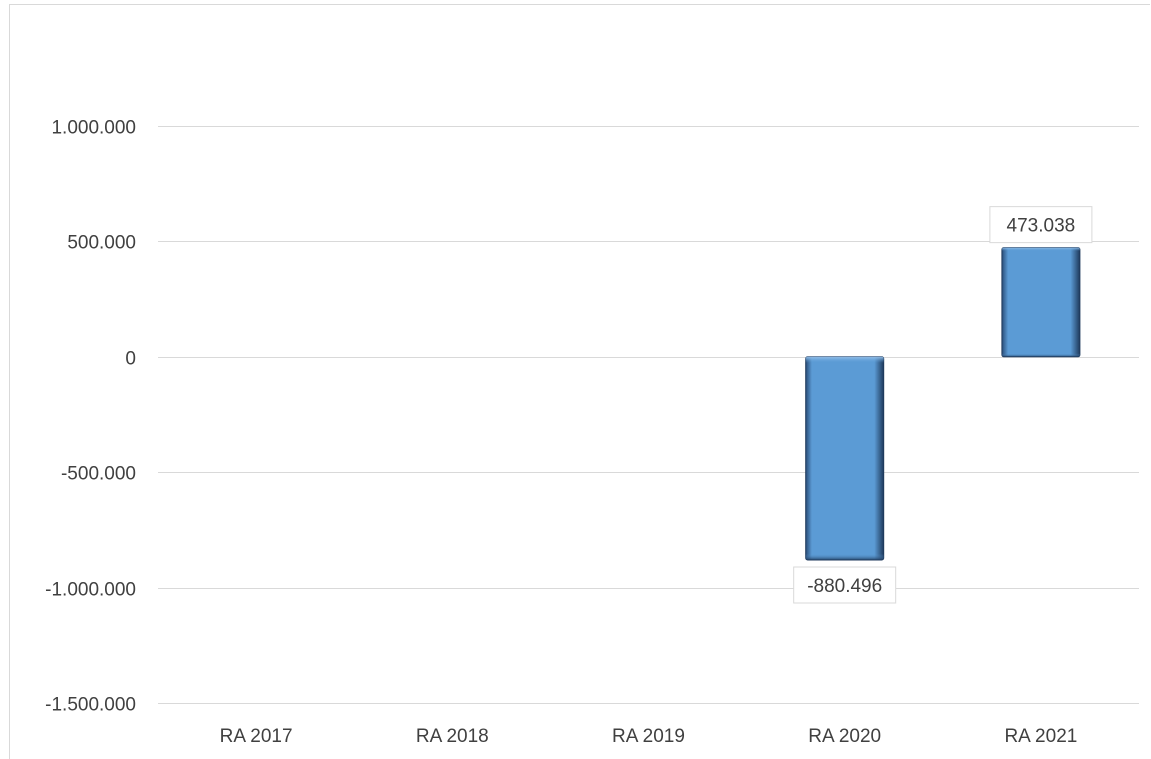  What do you see at coordinates (98, 474) in the screenshot?
I see `y-tick-label: -500.000` at bounding box center [98, 474].